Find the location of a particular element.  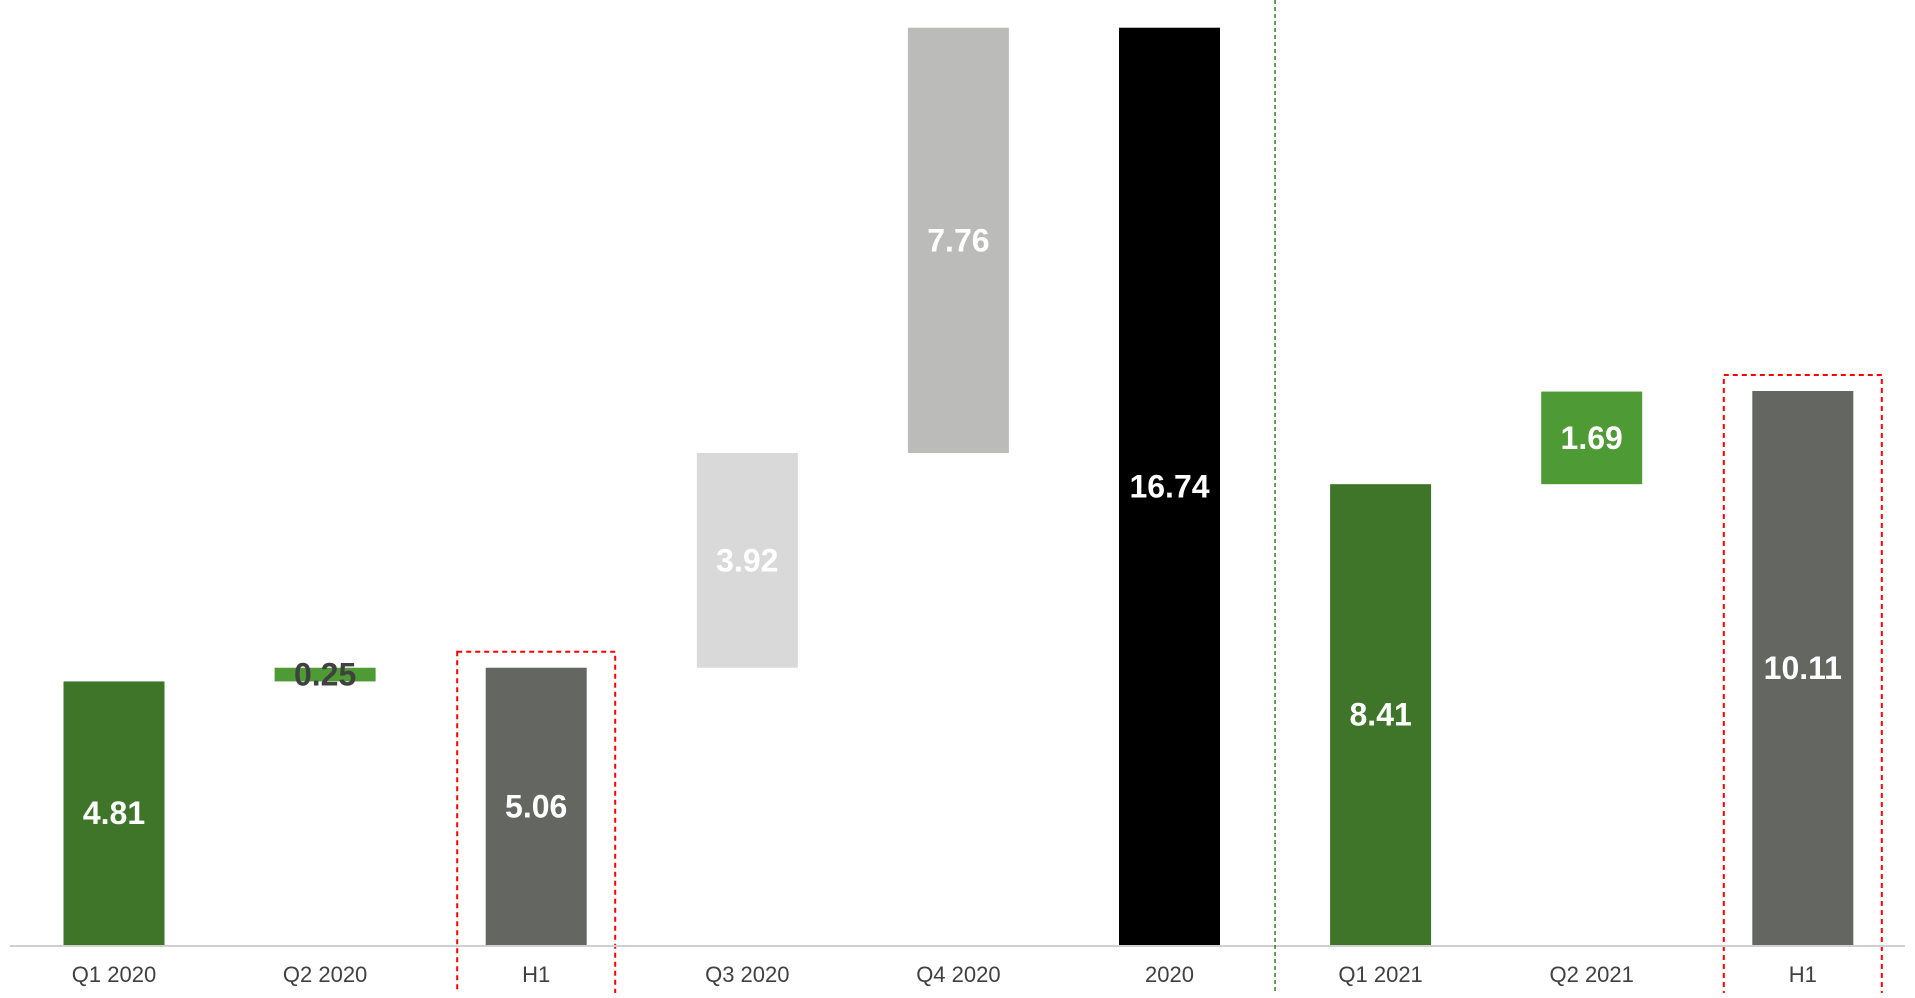

tick-label-5: Q4 2020 is located at coordinates (958, 974).